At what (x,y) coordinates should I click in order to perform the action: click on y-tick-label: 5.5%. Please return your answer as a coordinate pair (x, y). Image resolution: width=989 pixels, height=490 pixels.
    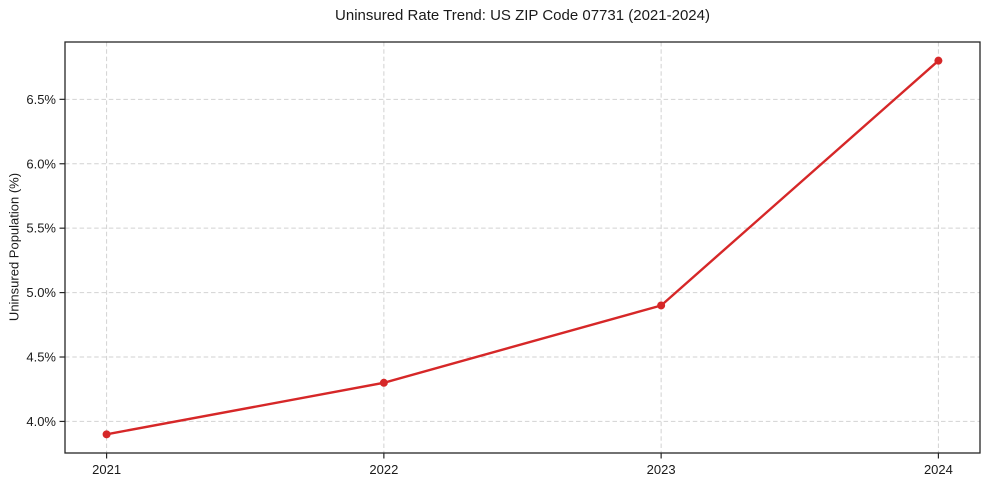
    Looking at the image, I should click on (41, 228).